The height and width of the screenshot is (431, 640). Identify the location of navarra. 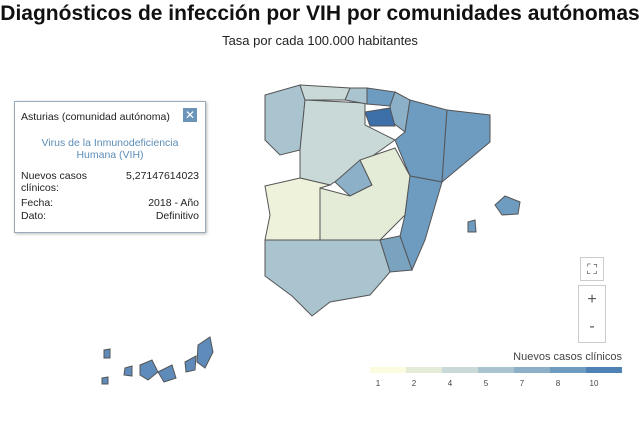
(400, 112).